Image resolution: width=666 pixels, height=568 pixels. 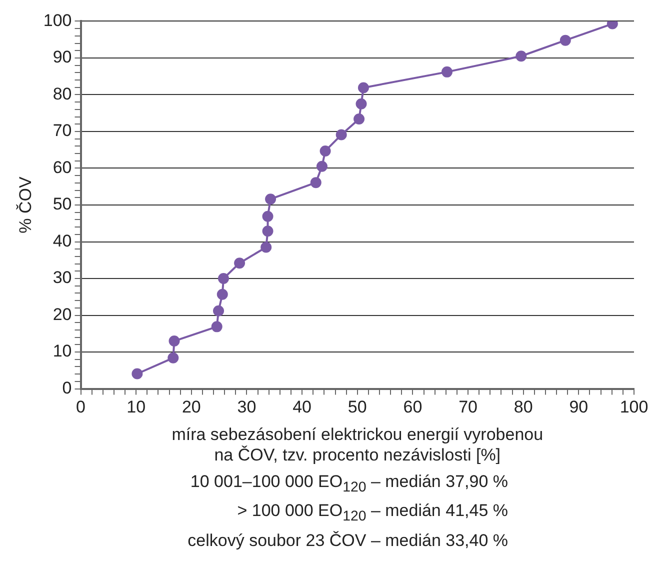 What do you see at coordinates (634, 407) in the screenshot?
I see `x-tick-label: 100` at bounding box center [634, 407].